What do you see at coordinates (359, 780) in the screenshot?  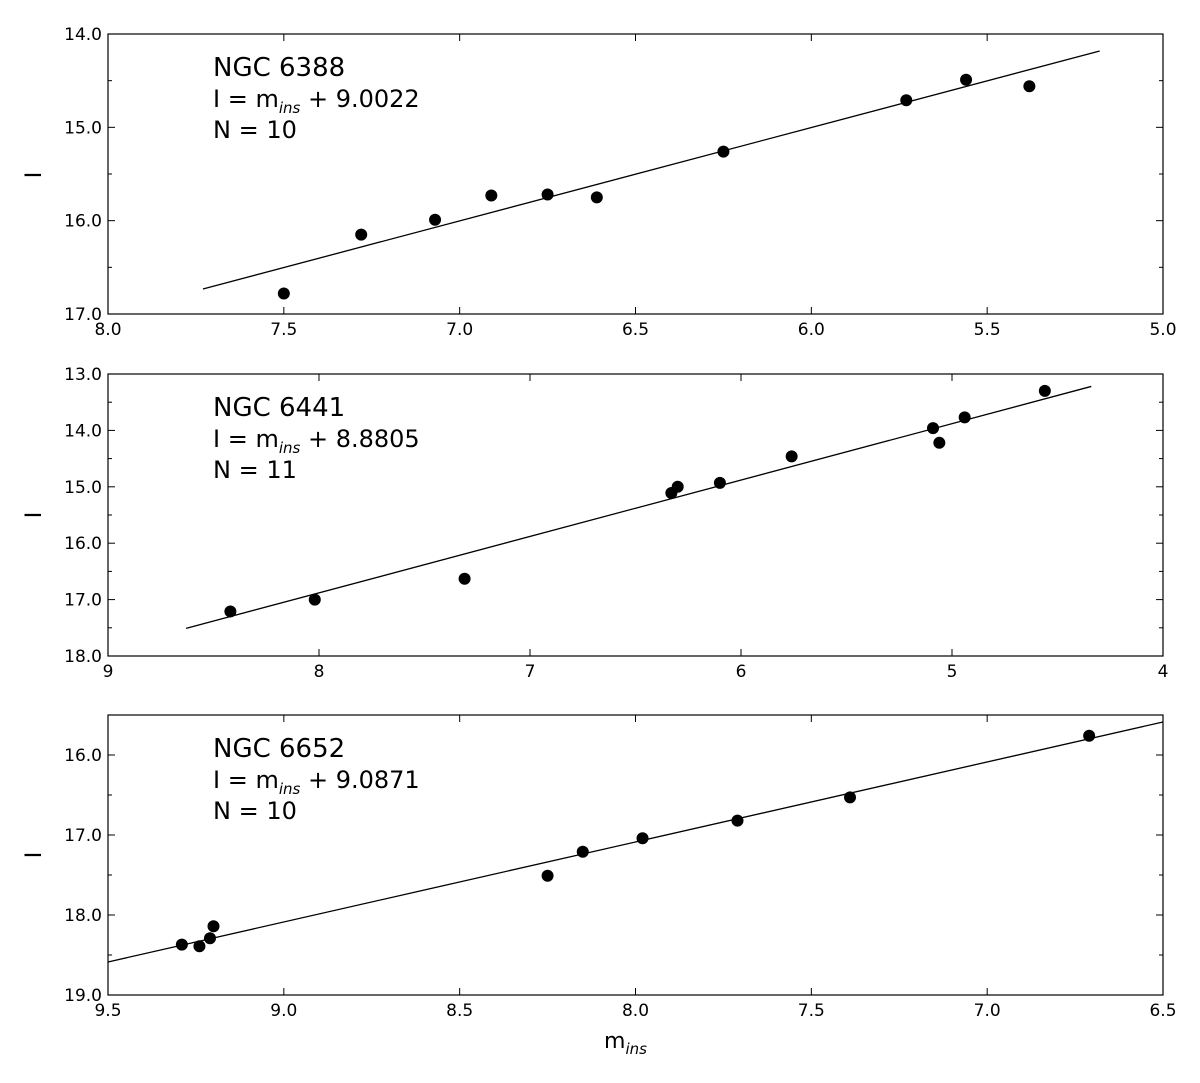 I see `equation-suffix: + 9.0871` at bounding box center [359, 780].